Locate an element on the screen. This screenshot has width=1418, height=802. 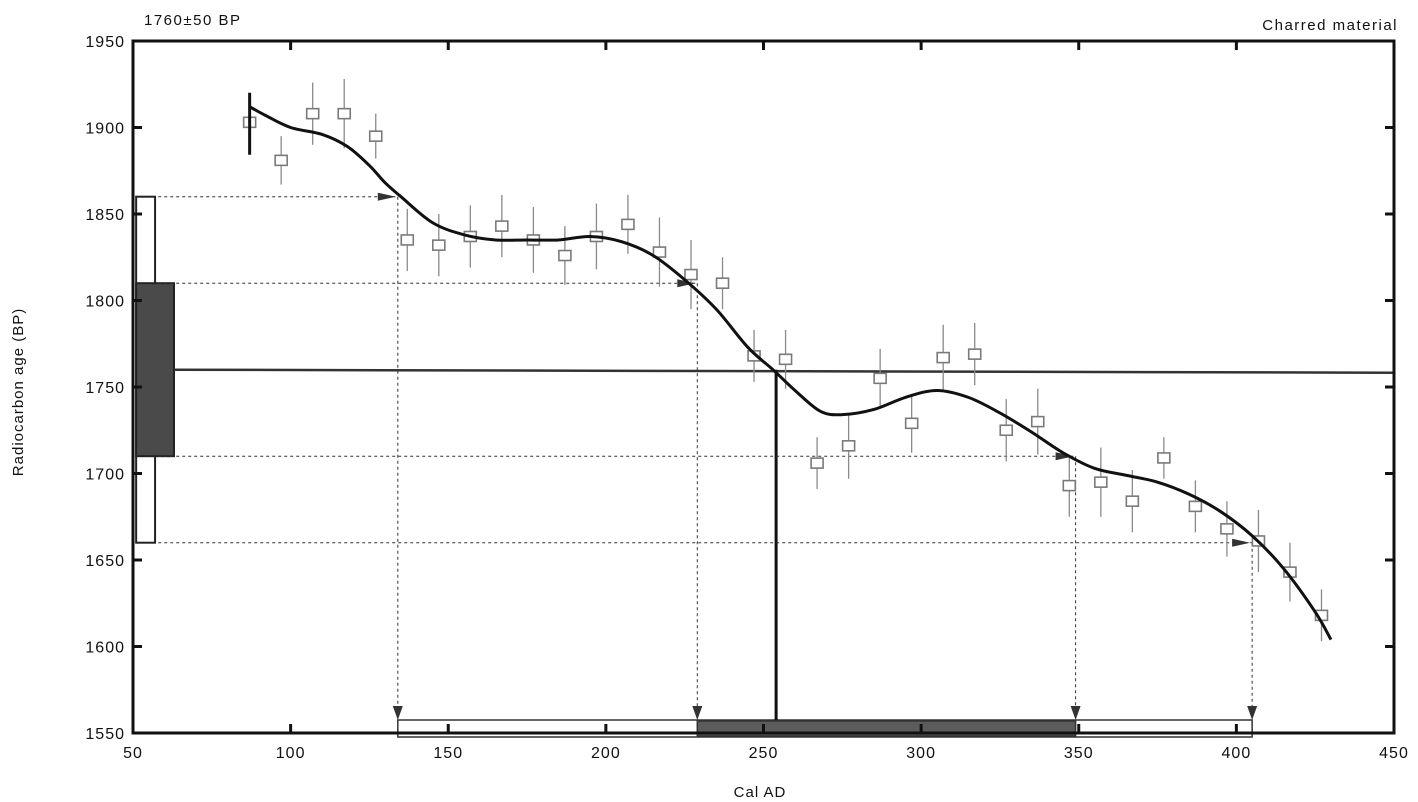
material-label: Charred material is located at coordinates (1330, 25).